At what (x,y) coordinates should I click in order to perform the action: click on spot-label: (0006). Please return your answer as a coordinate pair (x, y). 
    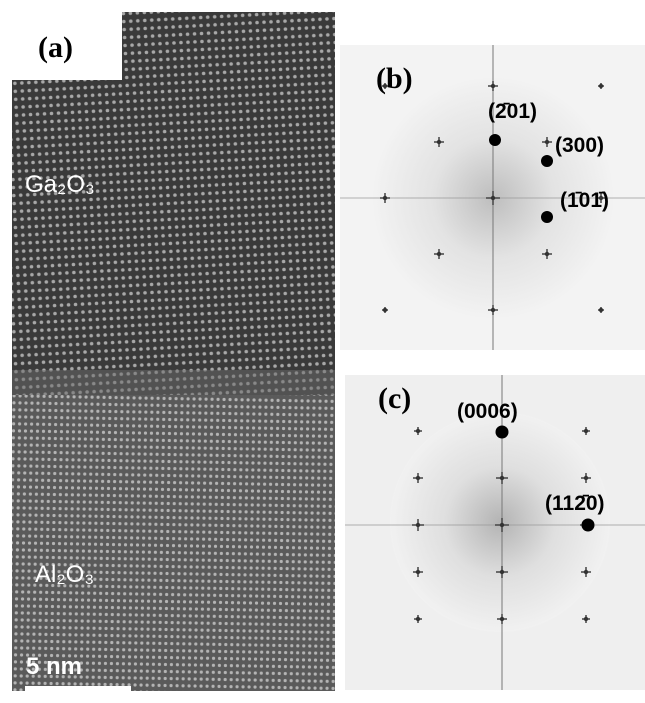
    Looking at the image, I should click on (487, 411).